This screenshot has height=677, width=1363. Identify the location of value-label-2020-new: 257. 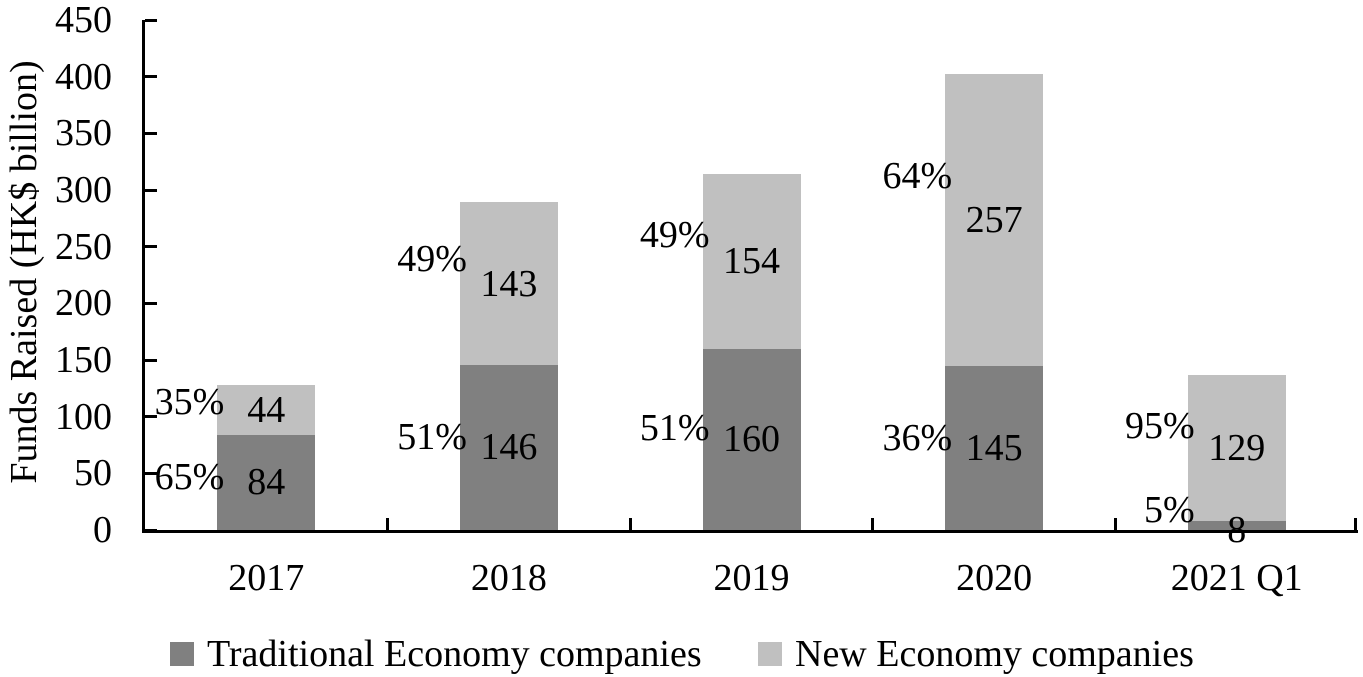
(994, 220).